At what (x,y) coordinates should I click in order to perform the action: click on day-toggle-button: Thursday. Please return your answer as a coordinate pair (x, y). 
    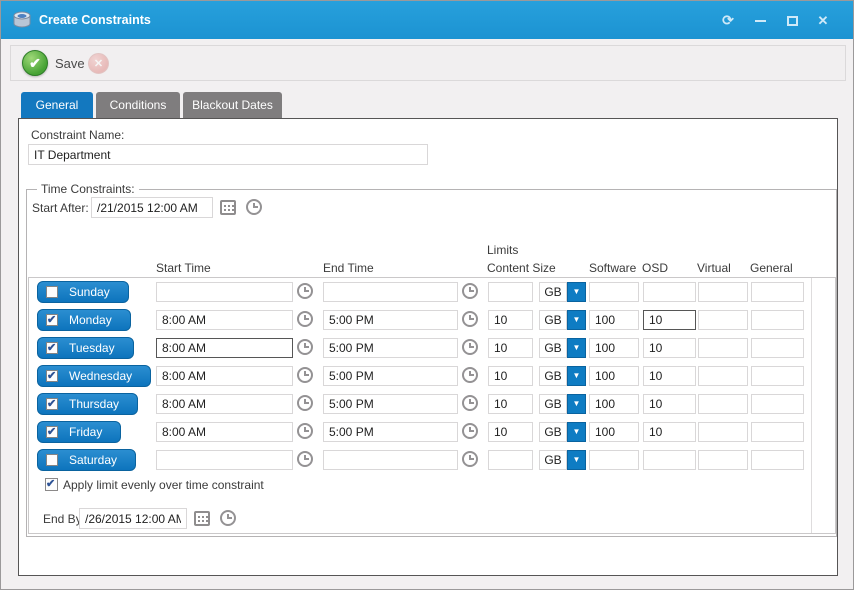
    Looking at the image, I should click on (88, 404).